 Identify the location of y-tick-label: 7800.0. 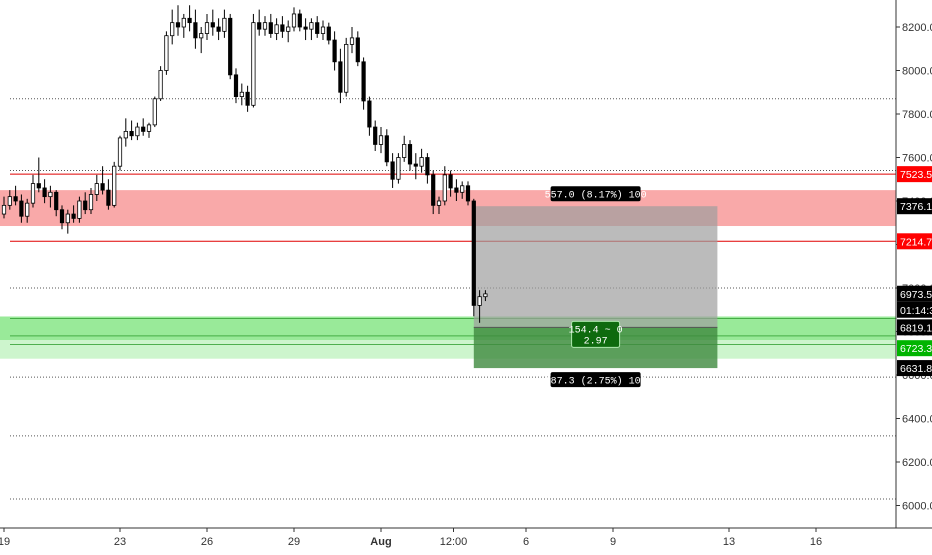
(917, 115).